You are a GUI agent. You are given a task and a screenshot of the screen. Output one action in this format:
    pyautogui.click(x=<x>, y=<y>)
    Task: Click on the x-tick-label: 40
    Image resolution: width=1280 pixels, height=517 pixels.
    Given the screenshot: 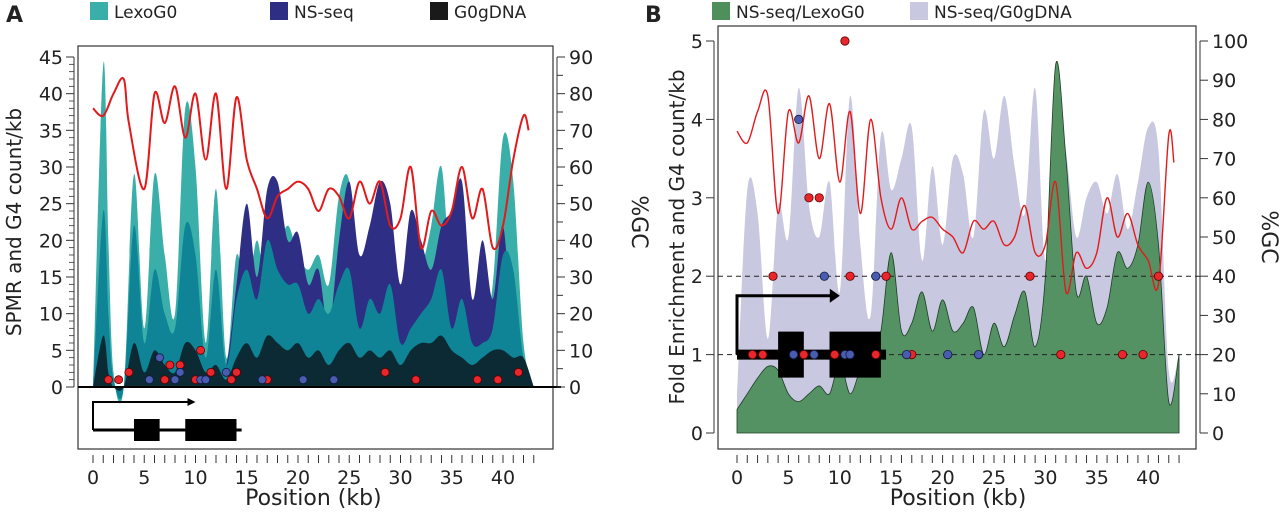 What is the action you would take?
    pyautogui.click(x=503, y=478)
    